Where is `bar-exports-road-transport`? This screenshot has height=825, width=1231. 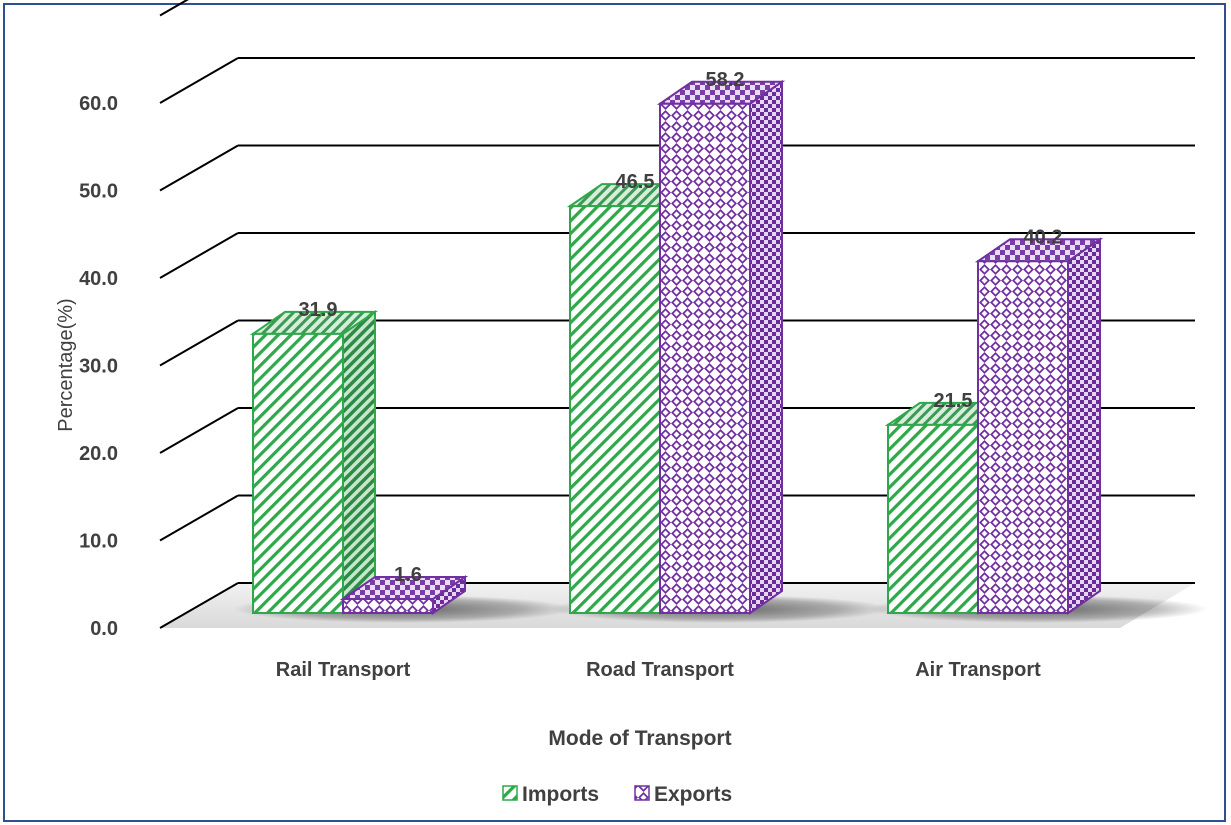
bar-exports-road-transport is located at coordinates (721, 347).